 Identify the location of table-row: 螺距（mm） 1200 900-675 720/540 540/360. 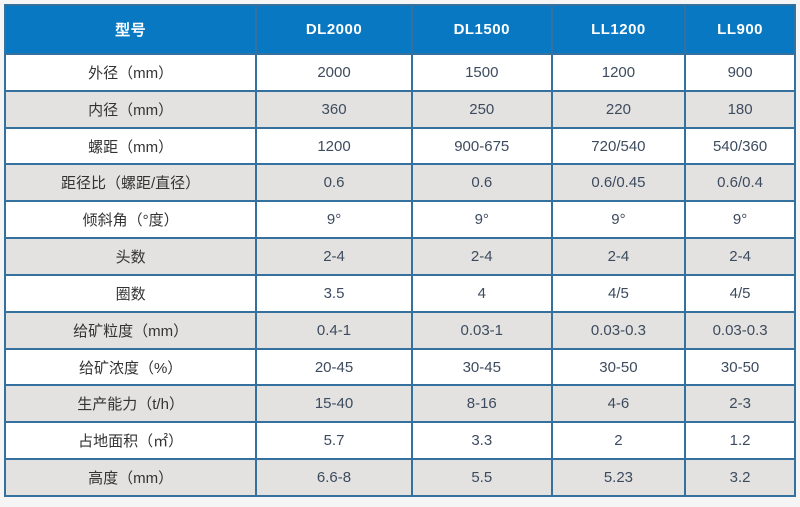
(399, 146).